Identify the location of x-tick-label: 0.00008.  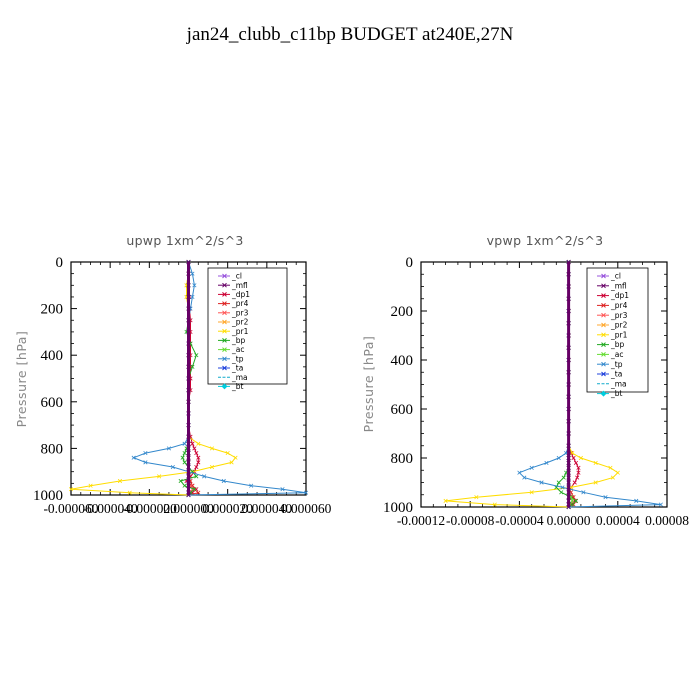
(667, 520).